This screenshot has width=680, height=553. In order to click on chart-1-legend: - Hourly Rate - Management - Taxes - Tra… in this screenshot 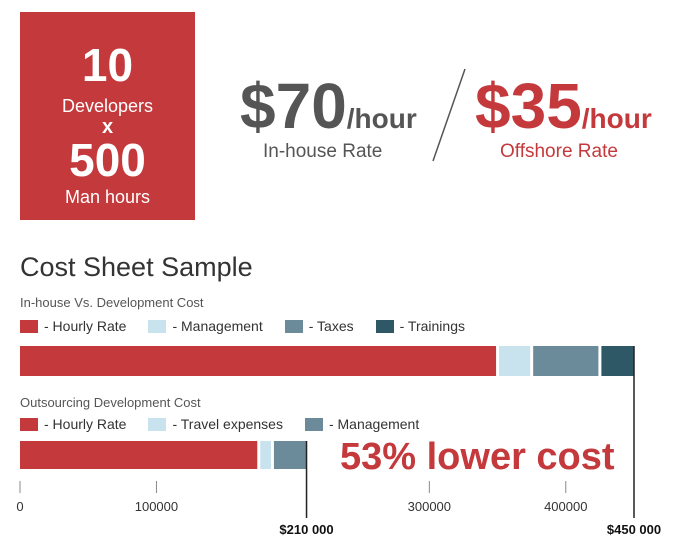, I will do `click(253, 326)`.